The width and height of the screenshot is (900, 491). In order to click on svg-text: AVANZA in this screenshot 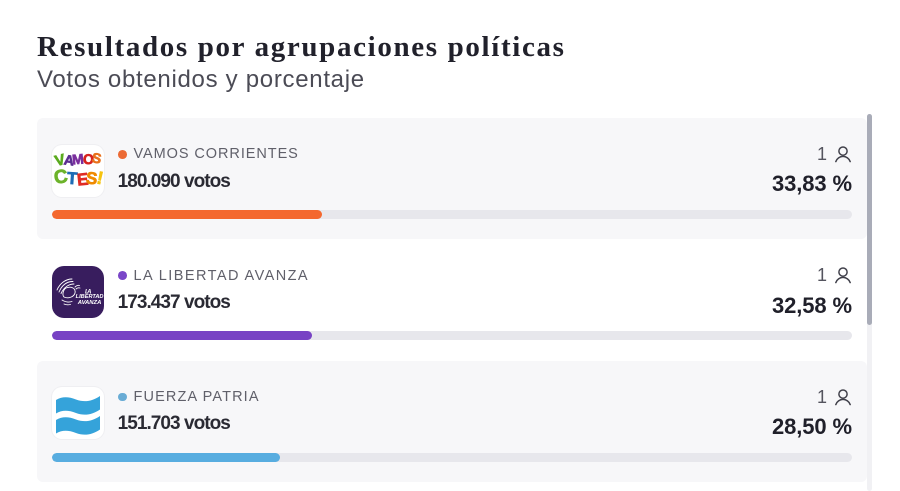, I will do `click(89, 303)`.